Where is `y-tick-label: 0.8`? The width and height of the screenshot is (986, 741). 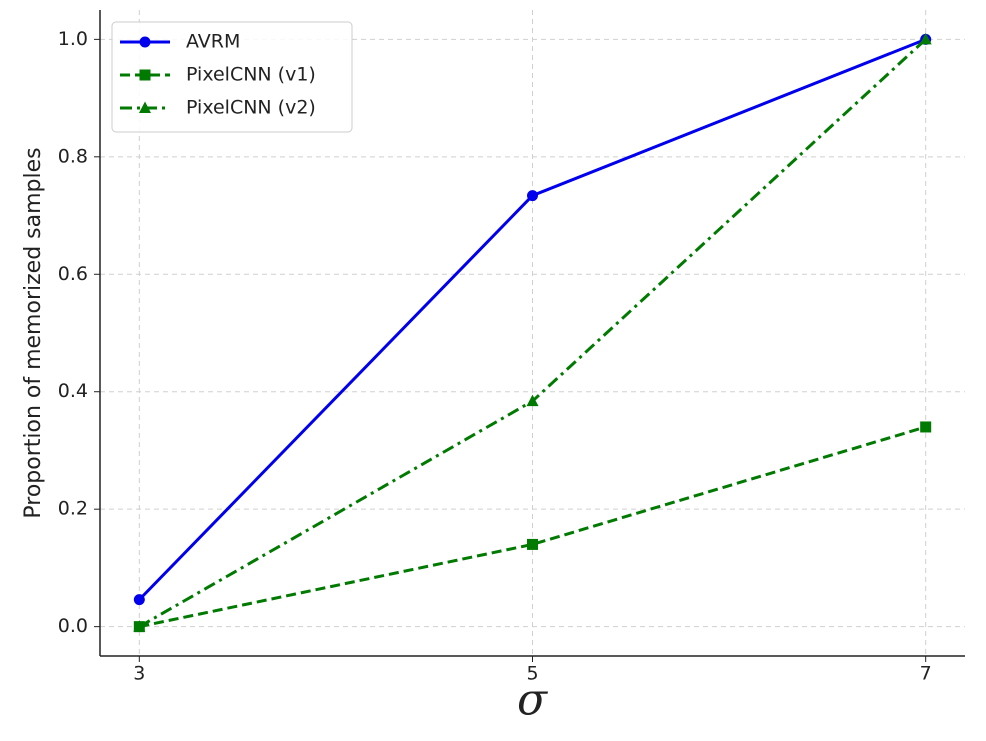
y-tick-label: 0.8 is located at coordinates (73, 156).